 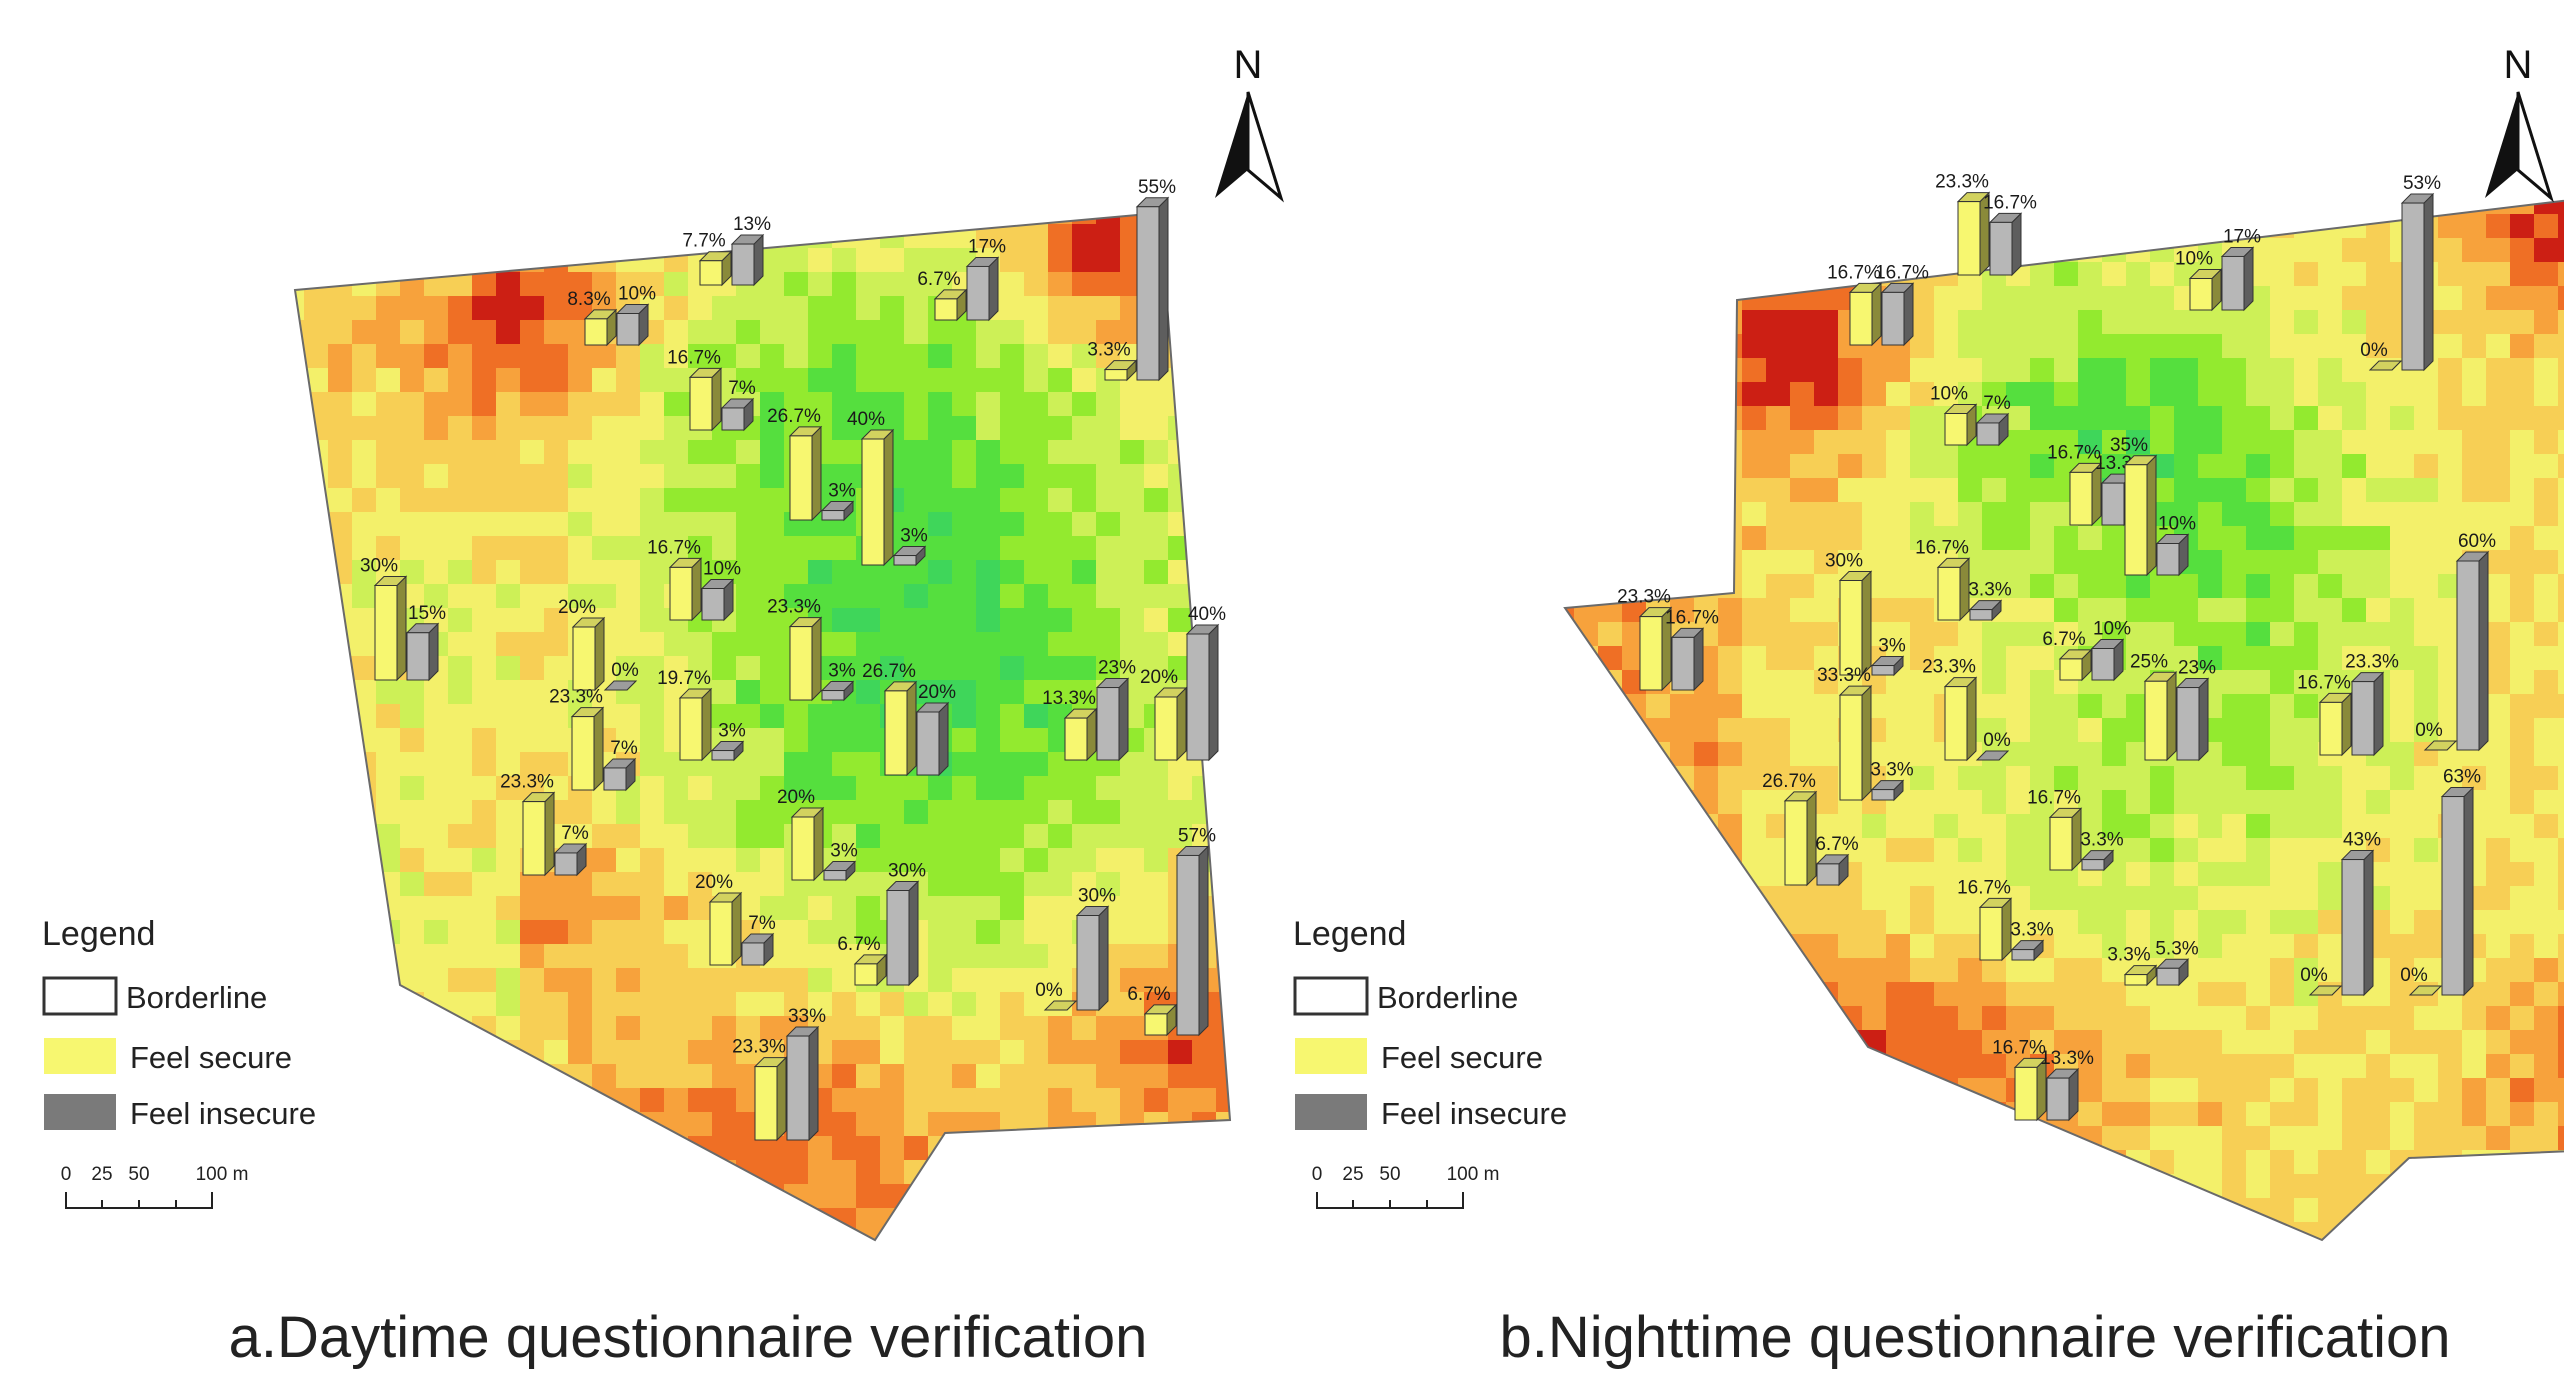 What do you see at coordinates (2194, 259) in the screenshot?
I see `label-feel-secure: 10%` at bounding box center [2194, 259].